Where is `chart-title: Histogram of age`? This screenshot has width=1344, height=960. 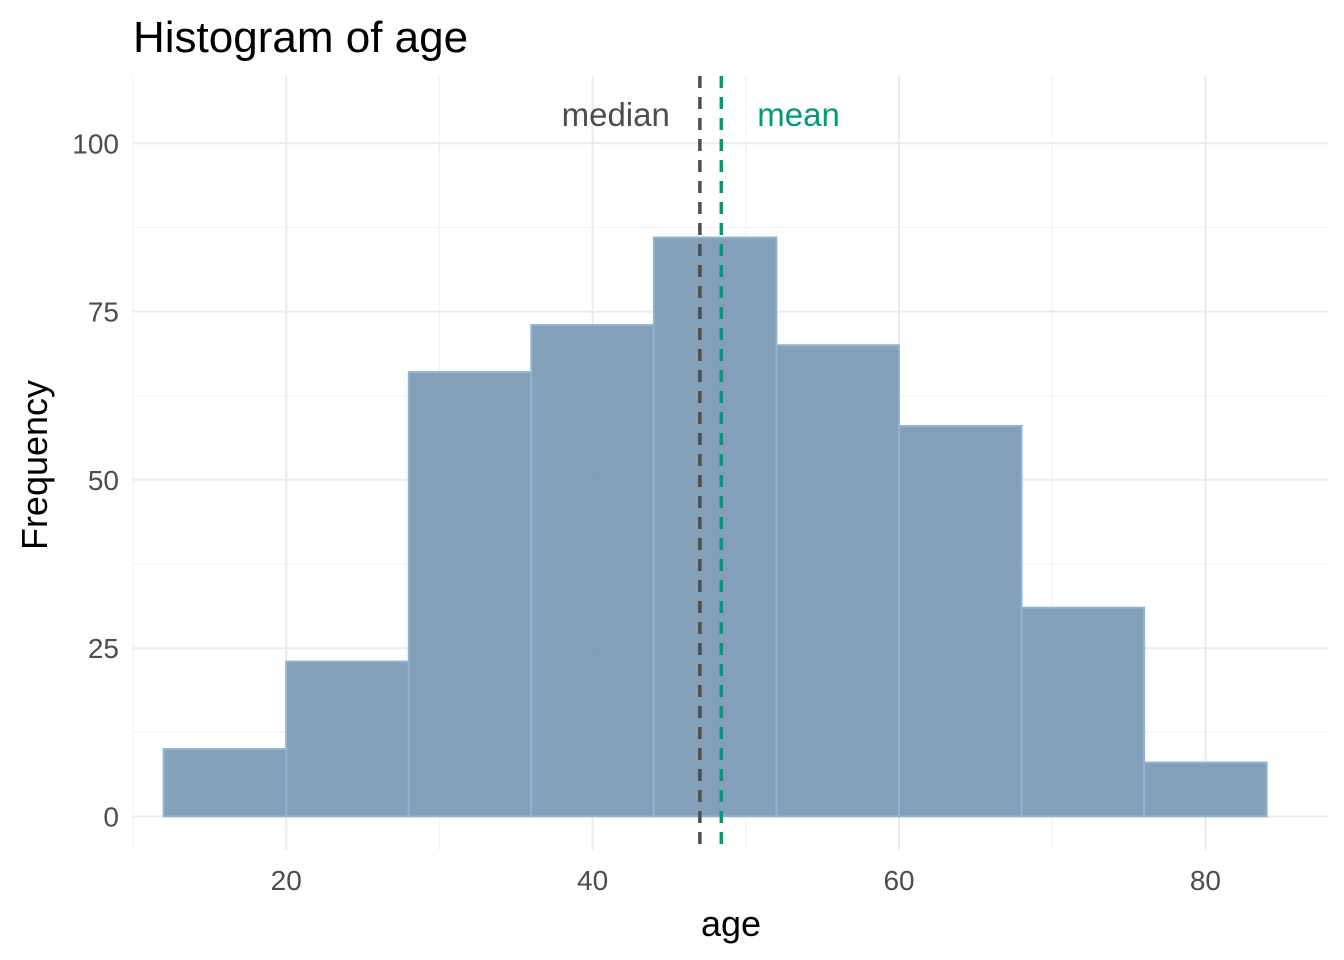 chart-title: Histogram of age is located at coordinates (300, 37).